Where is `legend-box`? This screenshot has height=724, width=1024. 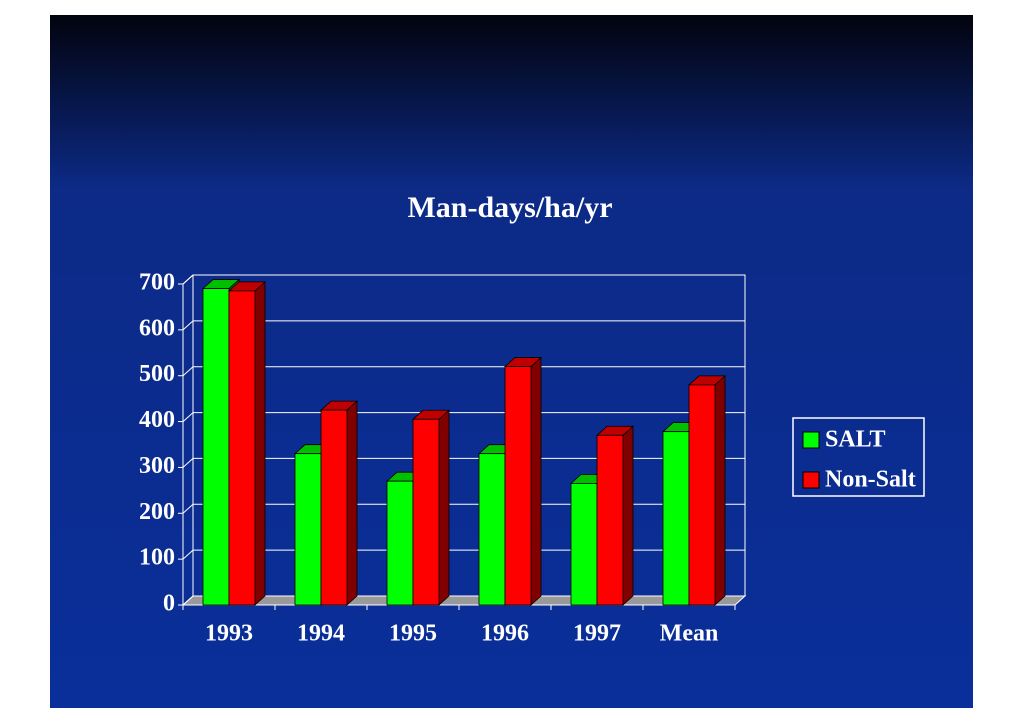 legend-box is located at coordinates (858, 457).